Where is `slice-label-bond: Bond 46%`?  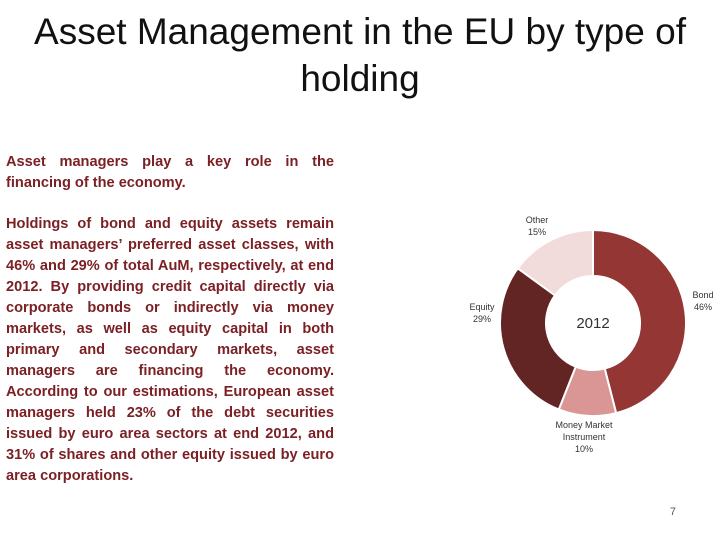 slice-label-bond: Bond 46% is located at coordinates (702, 301).